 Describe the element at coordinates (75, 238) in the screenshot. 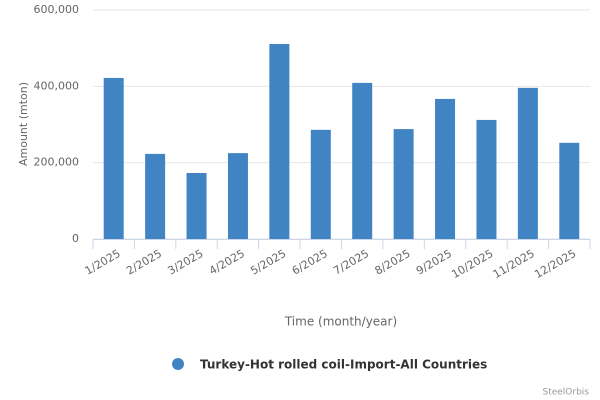

I see `y-tick-label: 0` at that location.